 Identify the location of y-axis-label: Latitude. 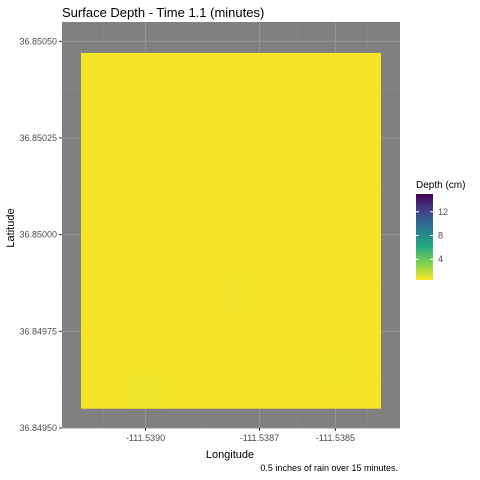
(11, 227).